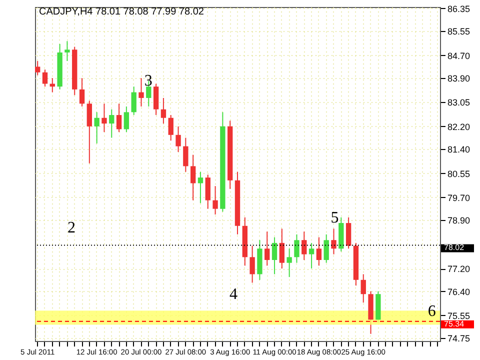  I want to click on y-tick-label: 79.70, so click(459, 197).